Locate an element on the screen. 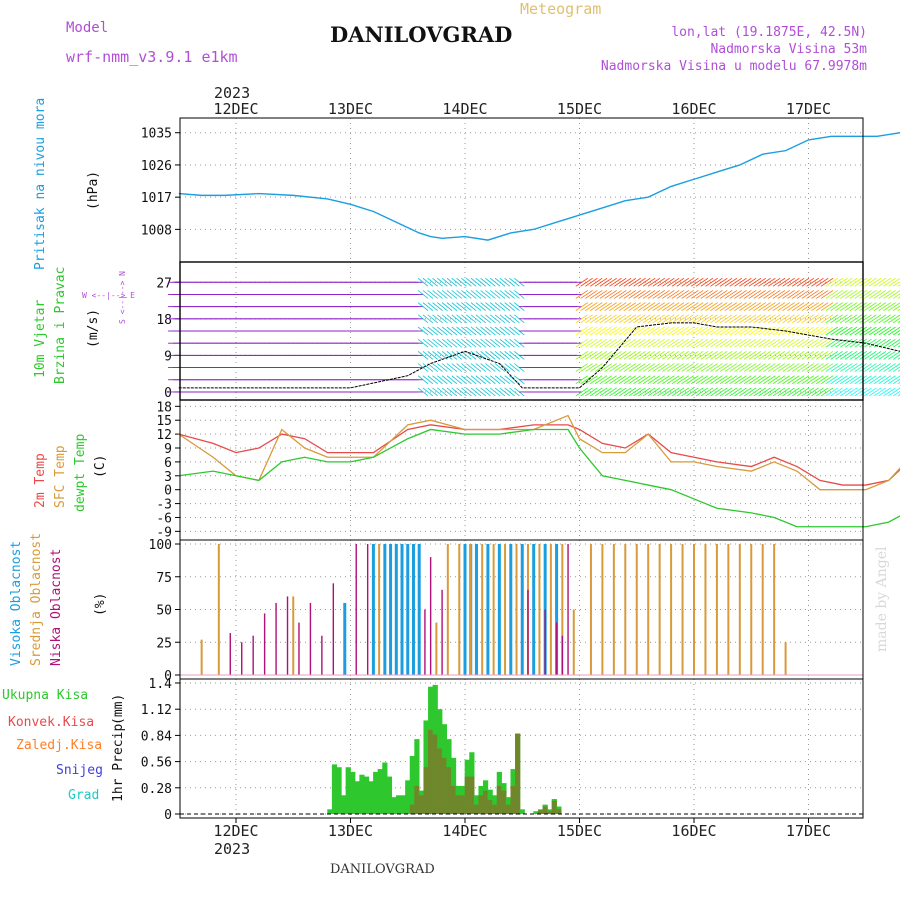  watermark: made by Angel is located at coordinates (882, 599).